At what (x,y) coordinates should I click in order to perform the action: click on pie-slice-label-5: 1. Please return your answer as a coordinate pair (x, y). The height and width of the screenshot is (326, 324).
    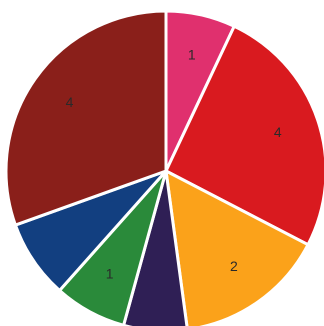
    Looking at the image, I should click on (110, 273).